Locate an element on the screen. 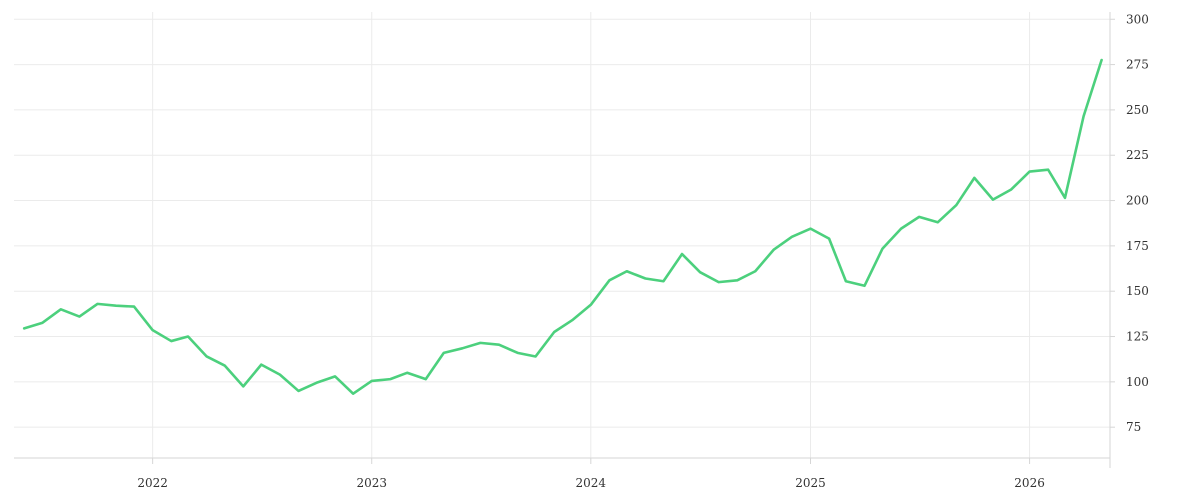 Image resolution: width=1200 pixels, height=500 pixels. x-tick-label: 2023 is located at coordinates (371, 483).